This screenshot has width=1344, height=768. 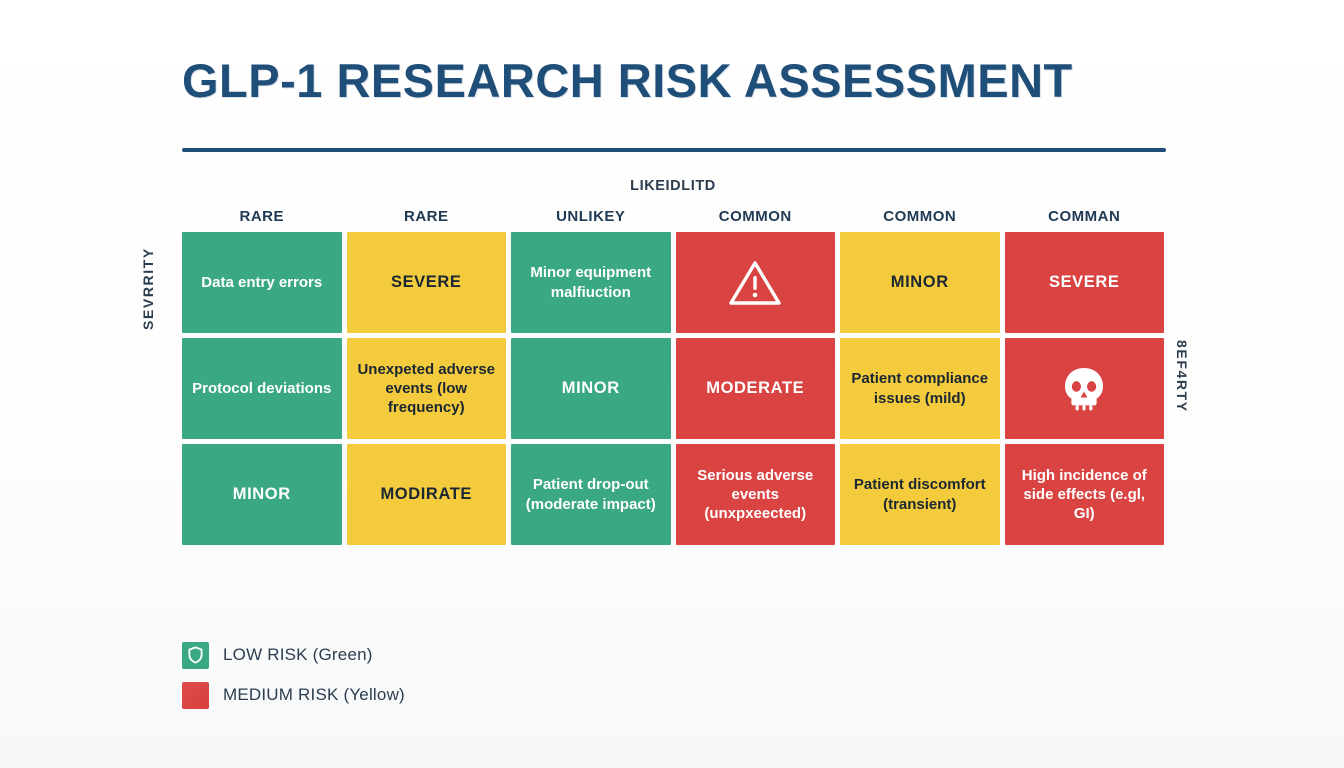 I want to click on matrix-cell-r1-c3: MODERATE, so click(x=755, y=388).